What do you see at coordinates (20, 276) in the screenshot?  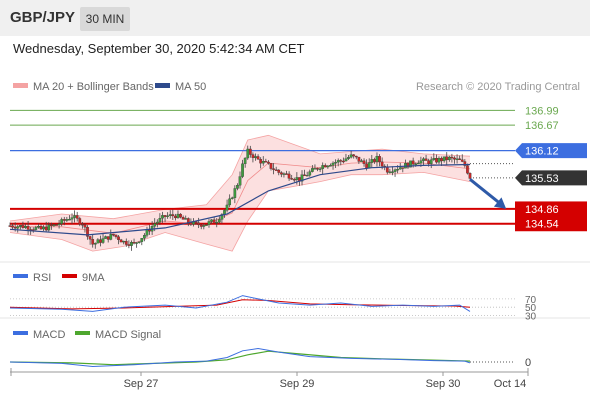 I see `legend-rsi-swatch` at bounding box center [20, 276].